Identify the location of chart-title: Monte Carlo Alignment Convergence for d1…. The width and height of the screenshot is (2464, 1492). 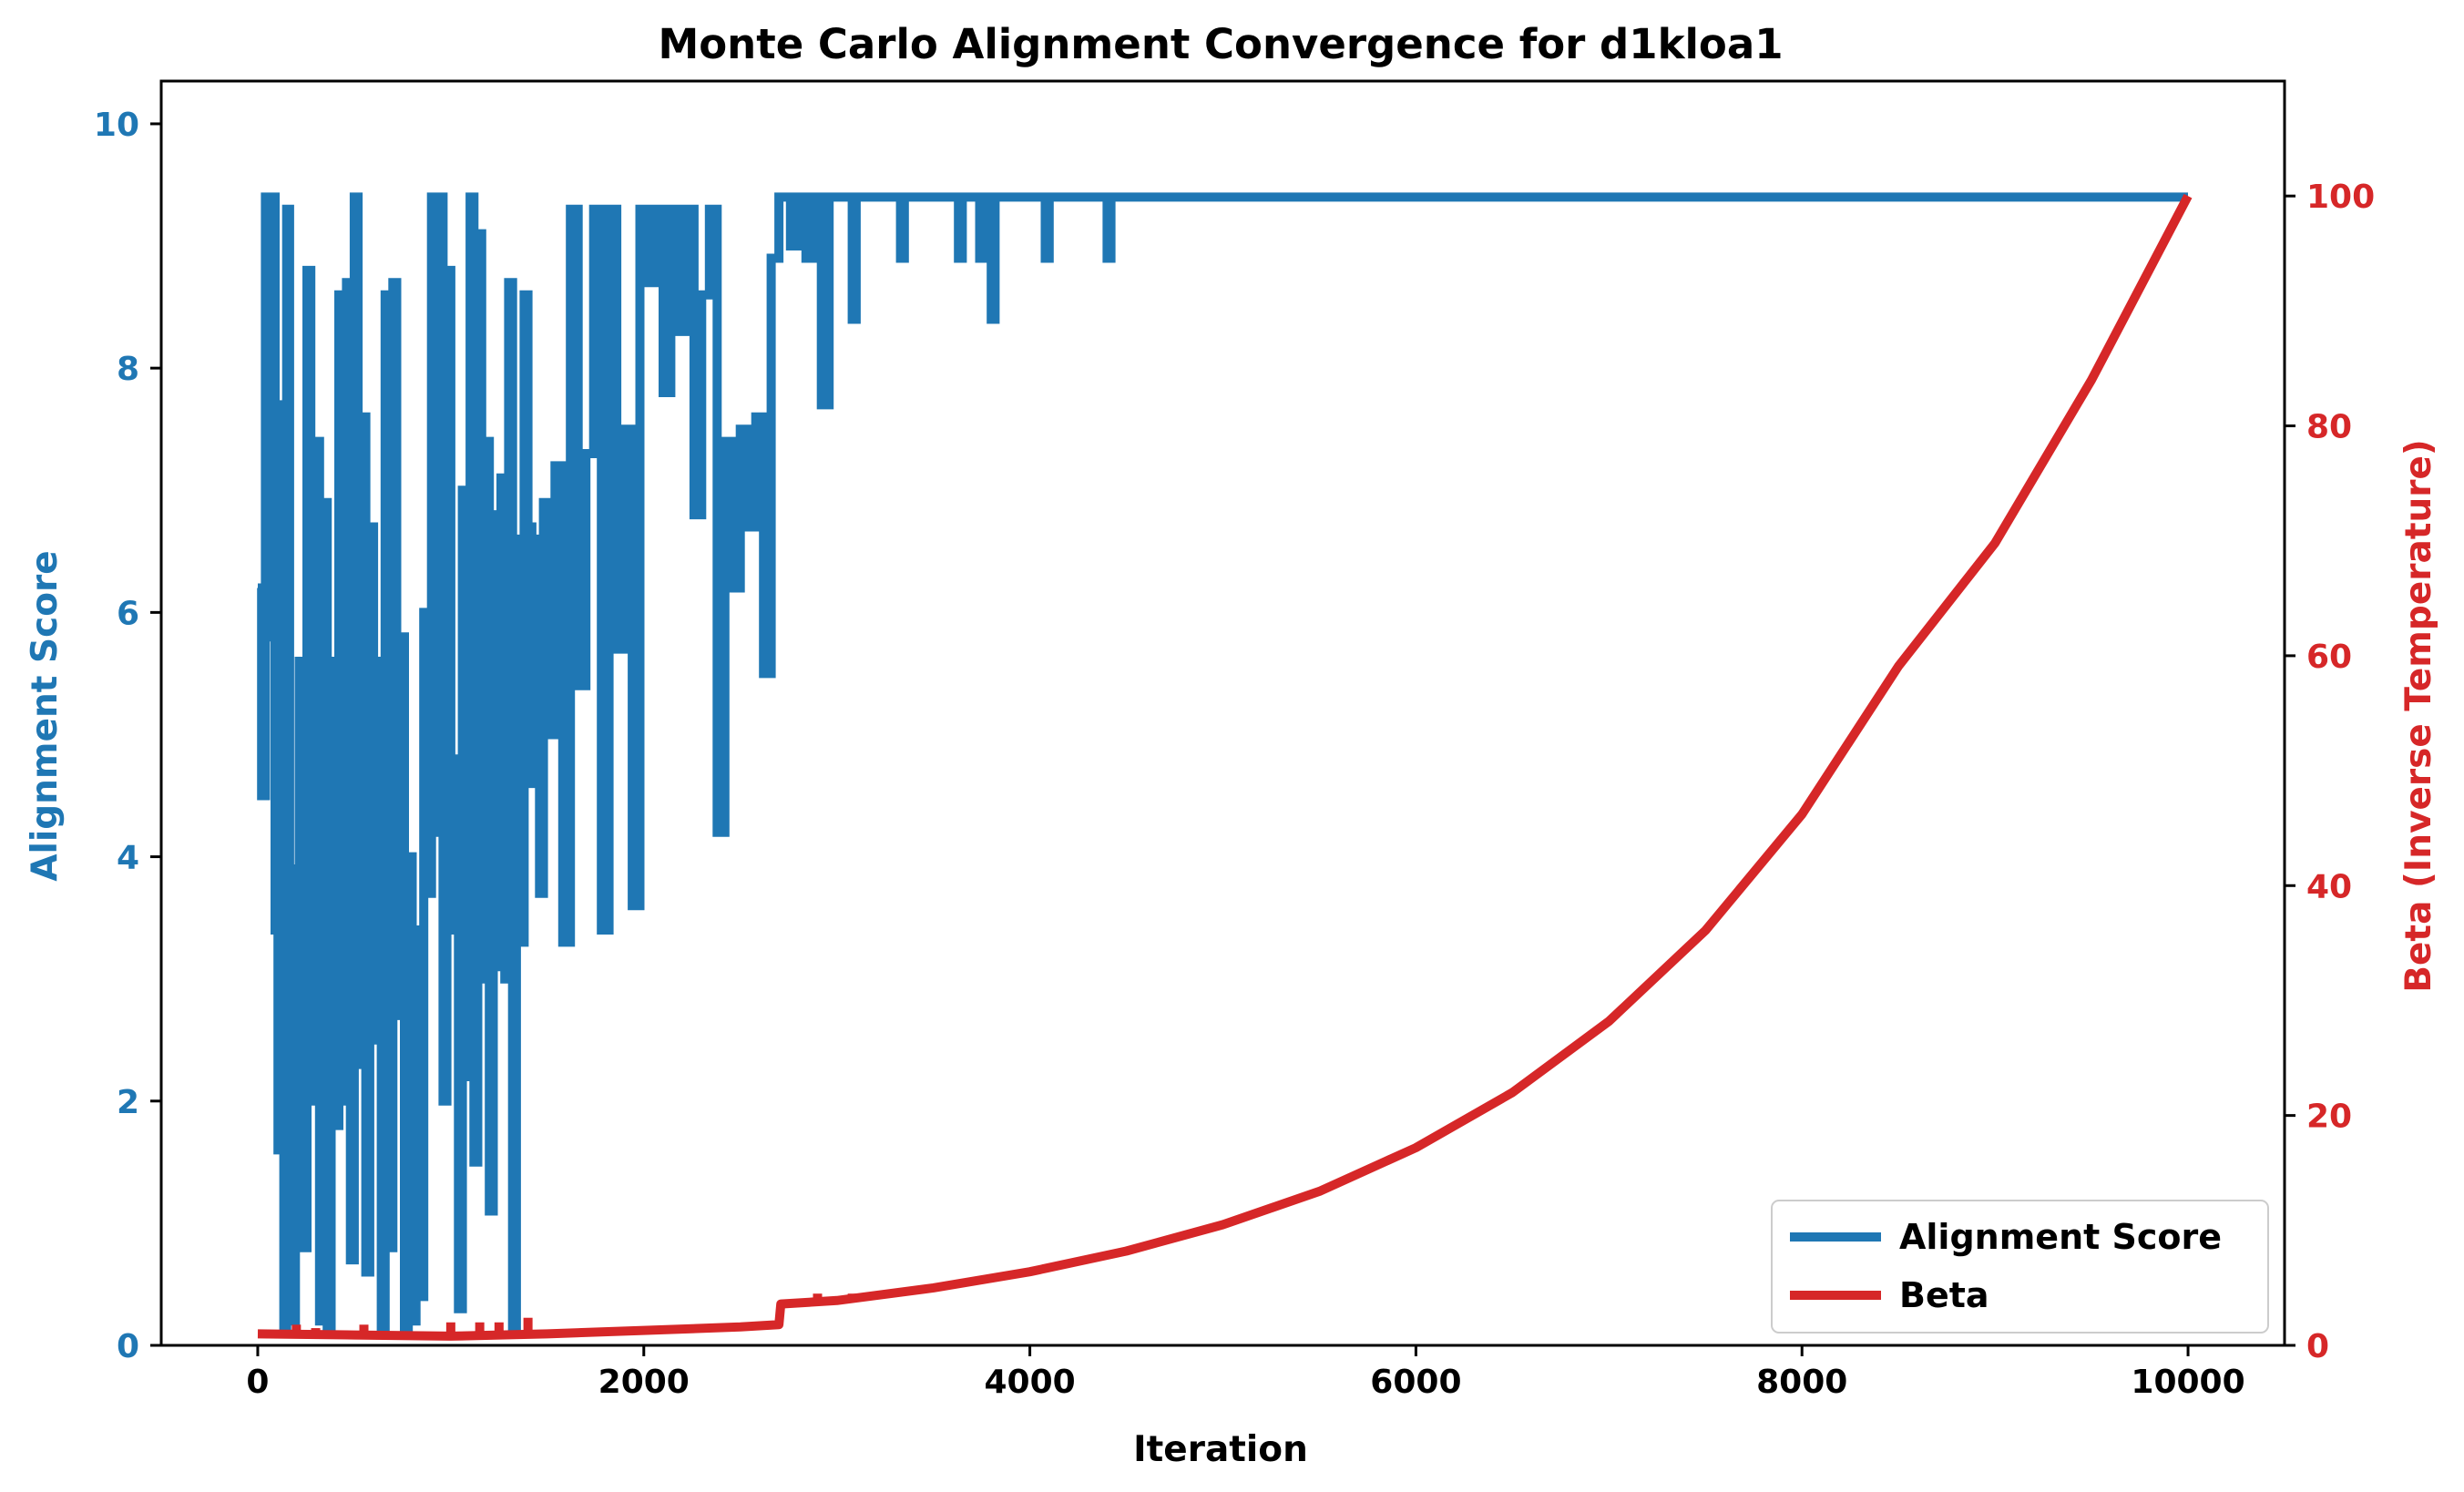
(1220, 44).